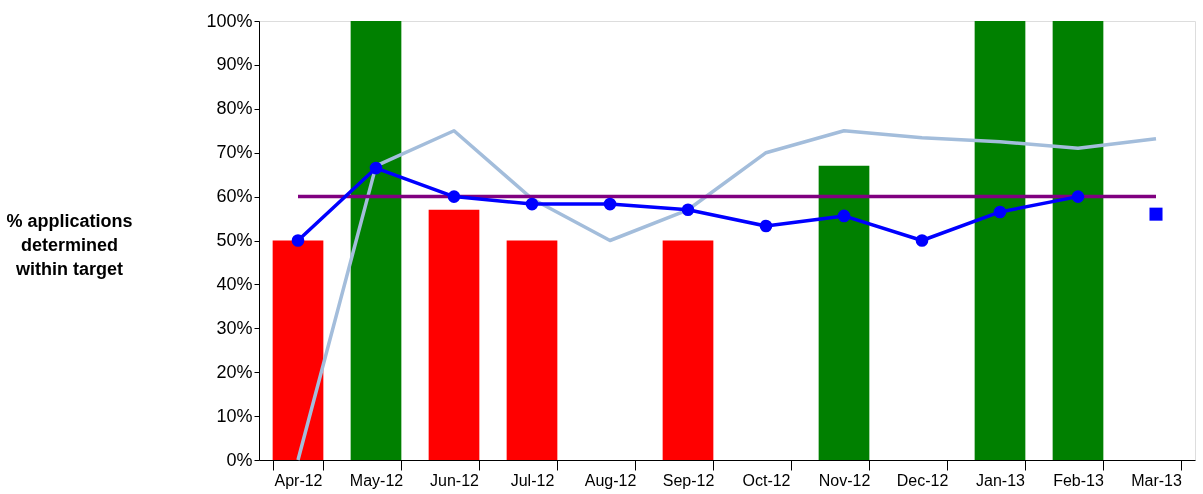 The width and height of the screenshot is (1203, 494). I want to click on y-tick-label: 70%, so click(234, 152).